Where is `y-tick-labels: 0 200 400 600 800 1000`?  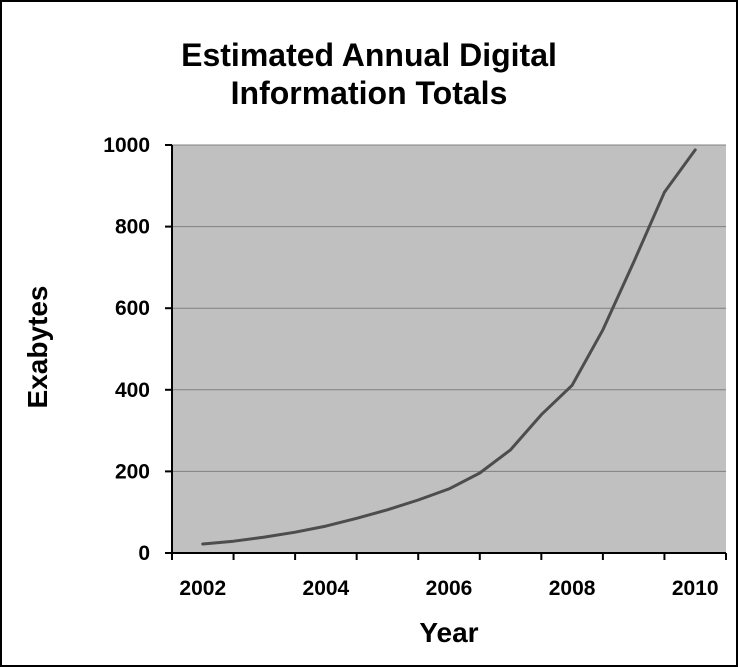
y-tick-labels: 0 200 400 600 800 1000 is located at coordinates (126, 349).